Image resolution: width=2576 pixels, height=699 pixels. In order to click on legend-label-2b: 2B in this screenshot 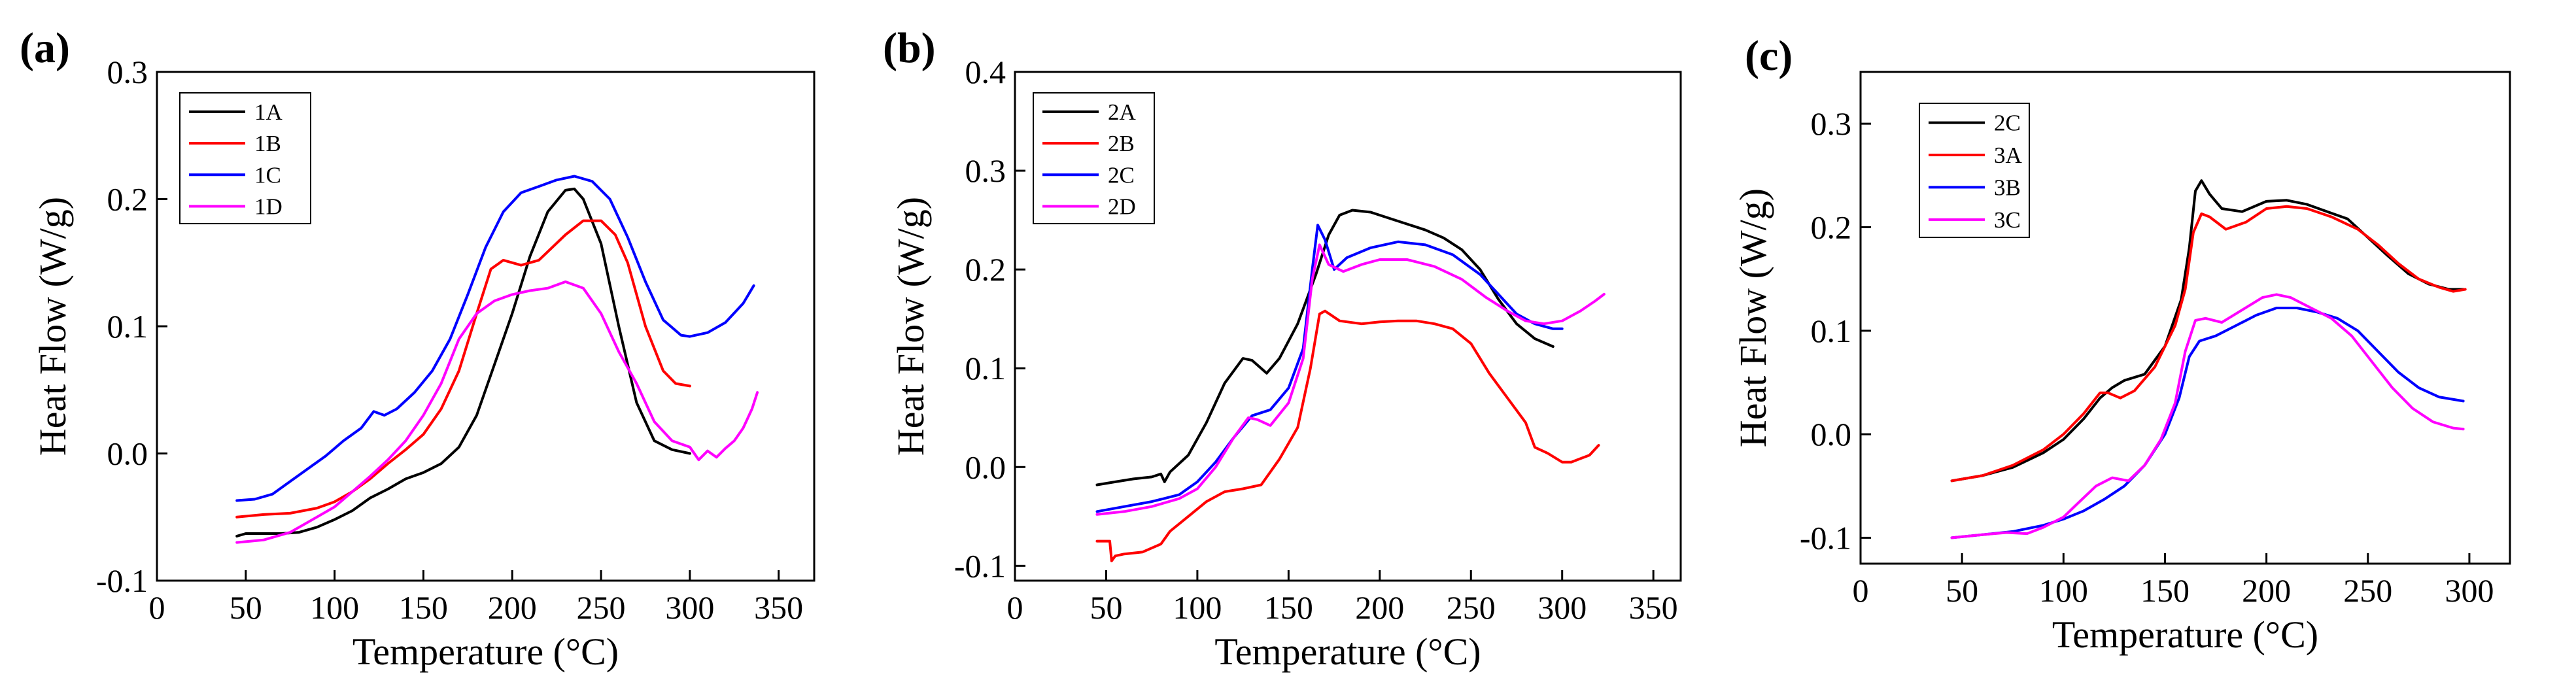, I will do `click(1121, 143)`.